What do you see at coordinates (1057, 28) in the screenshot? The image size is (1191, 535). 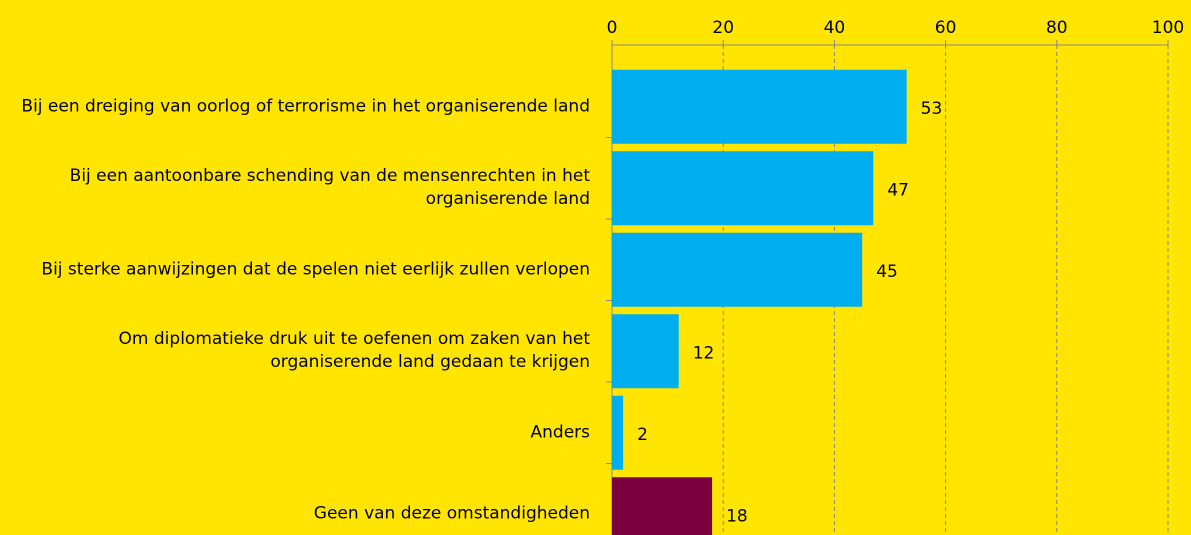 I see `x-tick-label: 80` at bounding box center [1057, 28].